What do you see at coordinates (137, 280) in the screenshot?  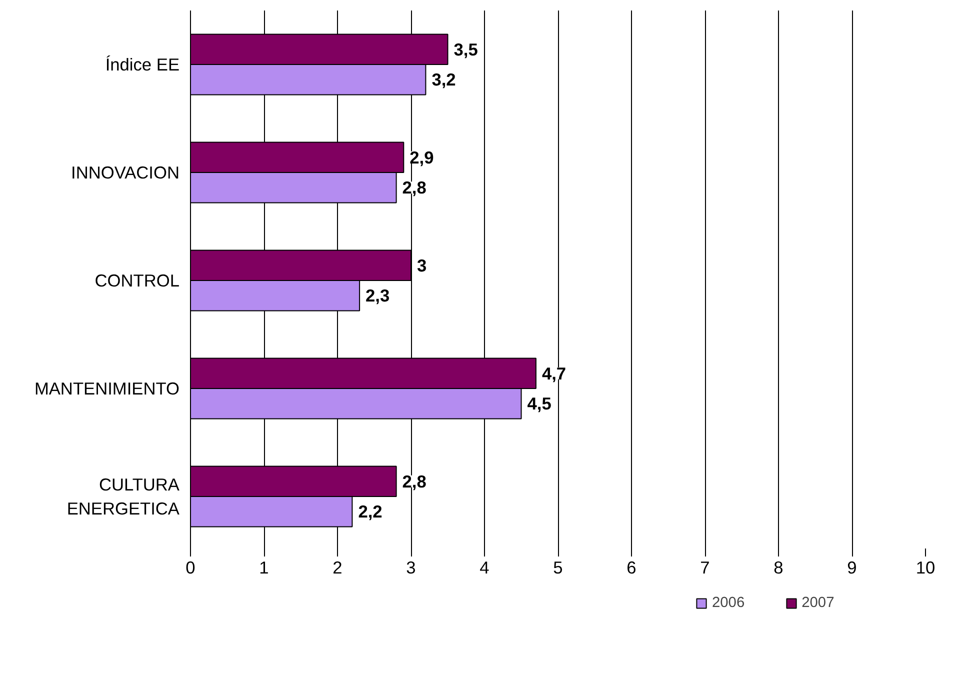 I see `y-tick-label: CONTROL` at bounding box center [137, 280].